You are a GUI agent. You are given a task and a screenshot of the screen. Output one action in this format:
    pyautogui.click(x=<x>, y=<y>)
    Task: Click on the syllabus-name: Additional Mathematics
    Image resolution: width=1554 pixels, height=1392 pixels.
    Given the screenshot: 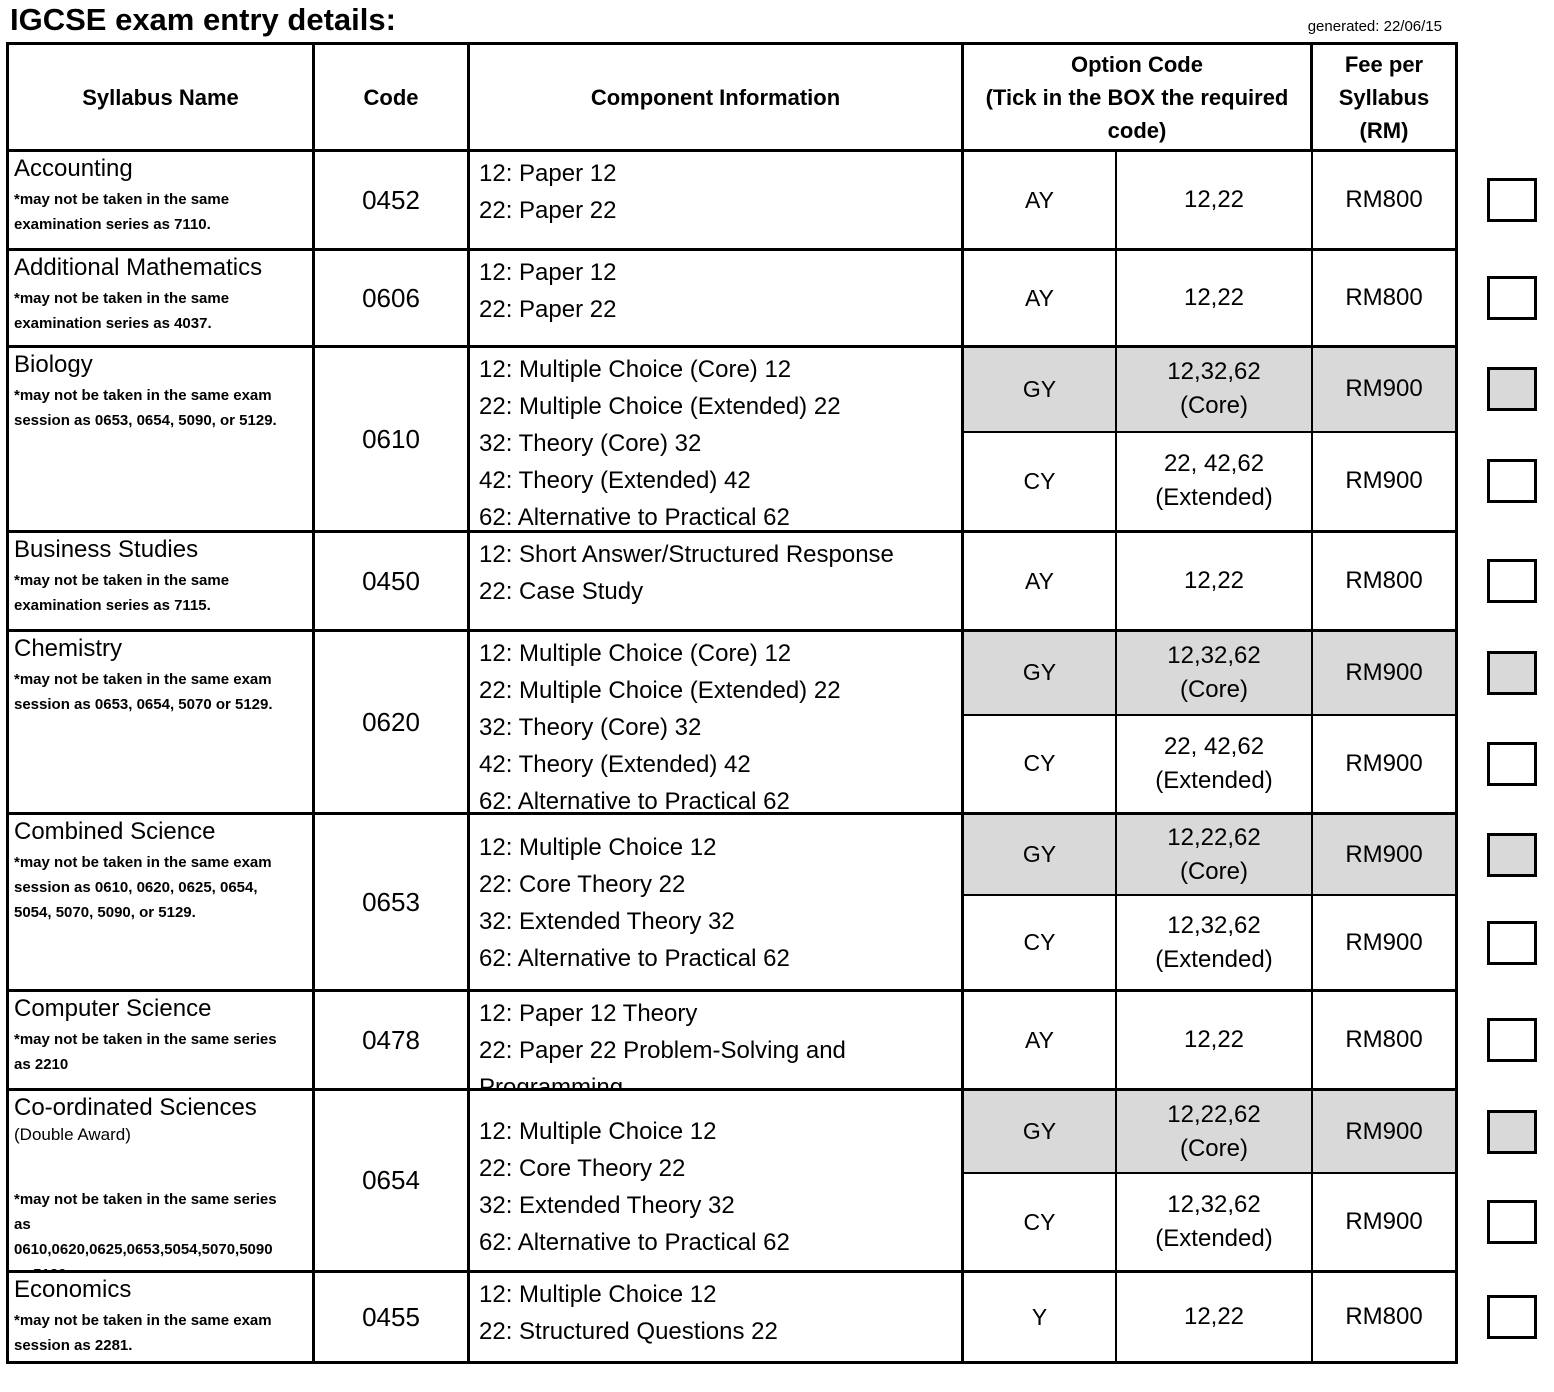 What is the action you would take?
    pyautogui.click(x=138, y=267)
    